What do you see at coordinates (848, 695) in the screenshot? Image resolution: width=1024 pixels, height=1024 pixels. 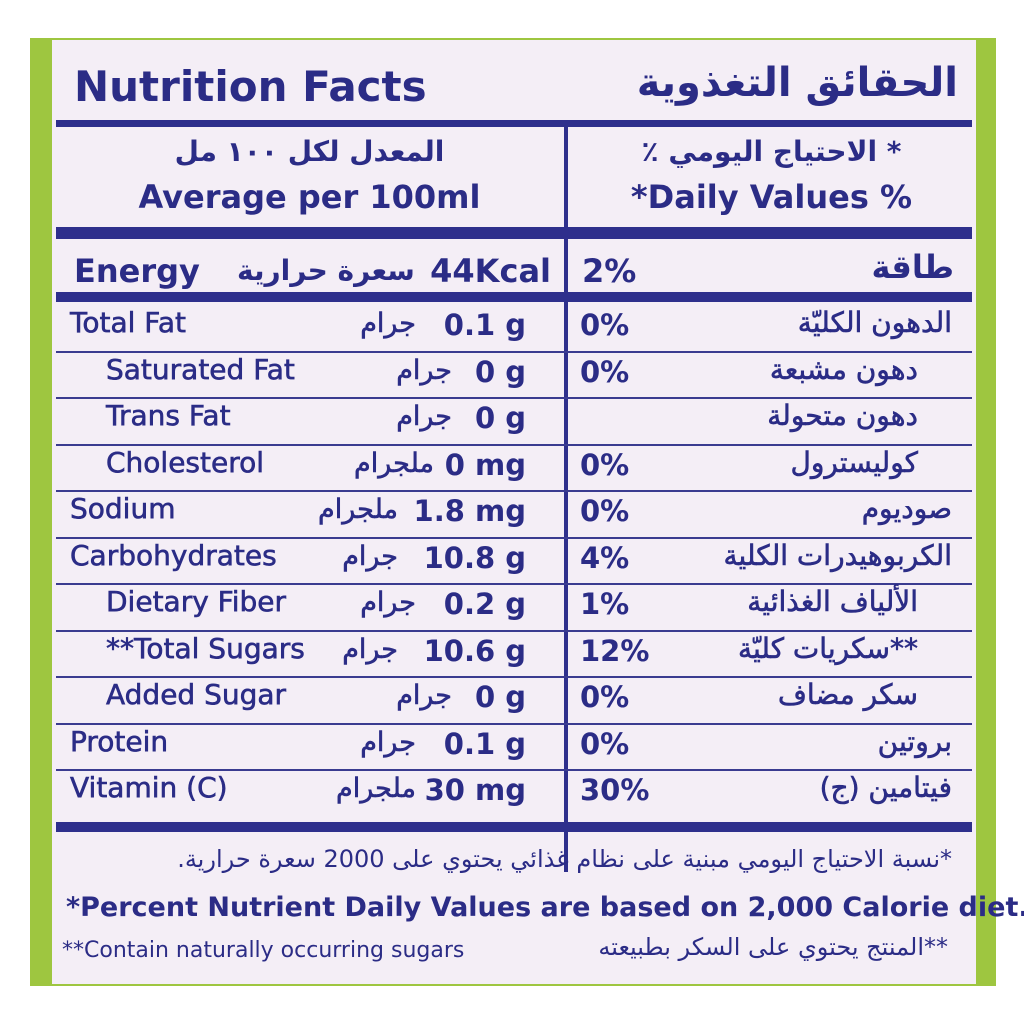 I see `nutrient-ar: سكر مضاف` at bounding box center [848, 695].